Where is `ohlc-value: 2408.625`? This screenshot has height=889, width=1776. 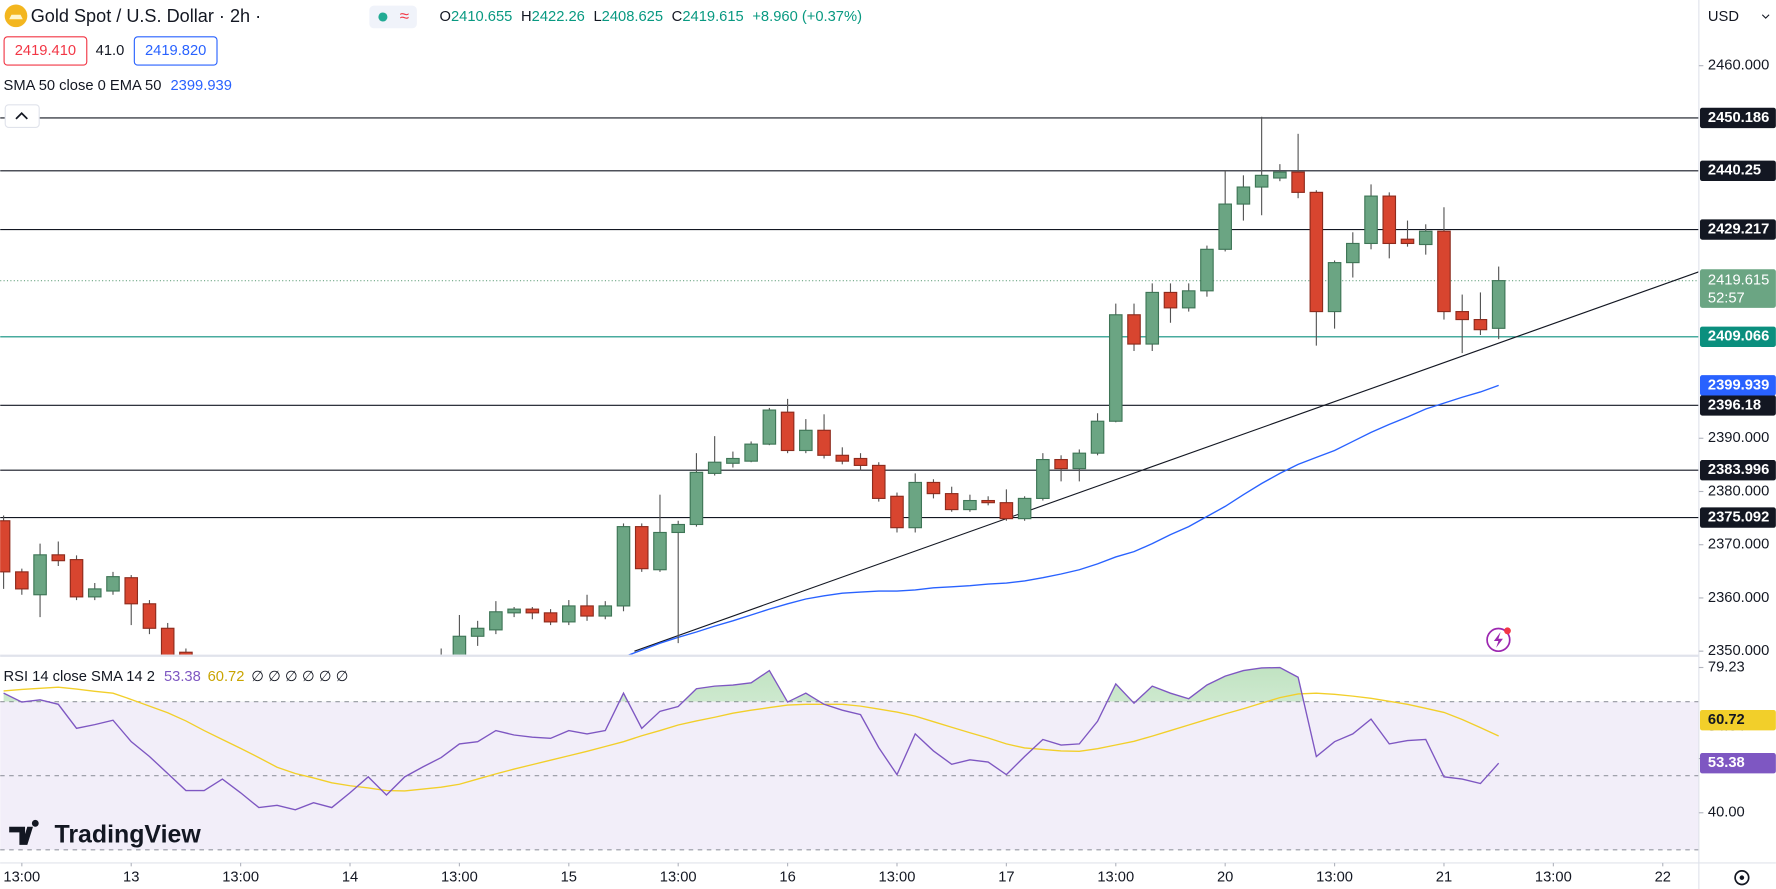 ohlc-value: 2408.625 is located at coordinates (632, 17).